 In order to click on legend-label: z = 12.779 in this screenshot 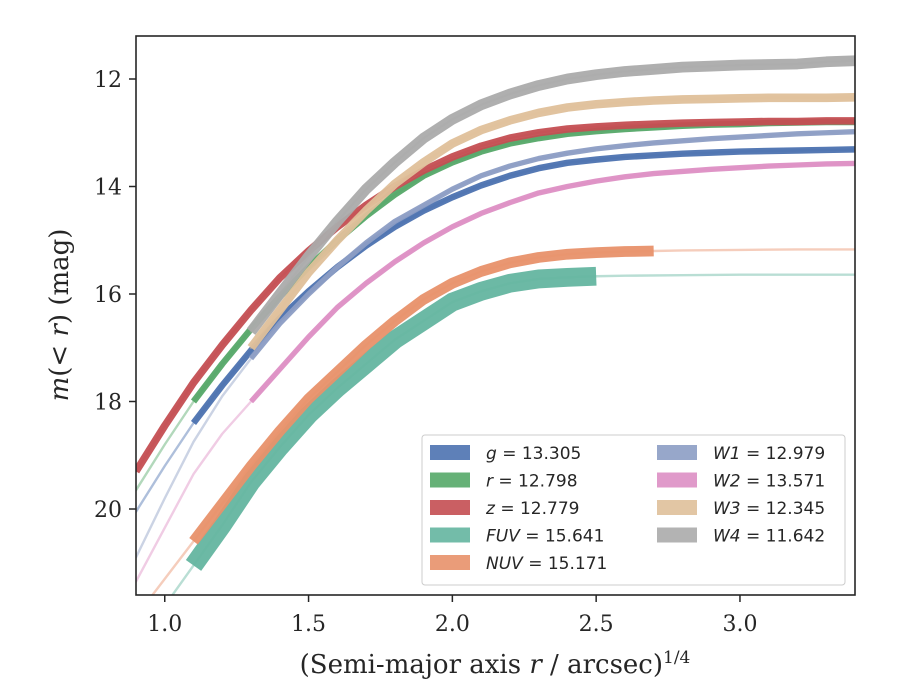, I will do `click(532, 509)`.